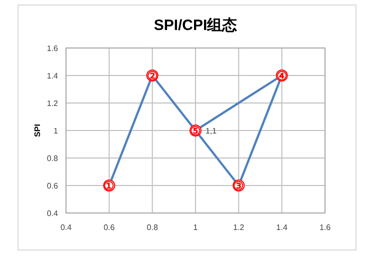  What do you see at coordinates (239, 227) in the screenshot?
I see `x-tick-label: 1.2` at bounding box center [239, 227].